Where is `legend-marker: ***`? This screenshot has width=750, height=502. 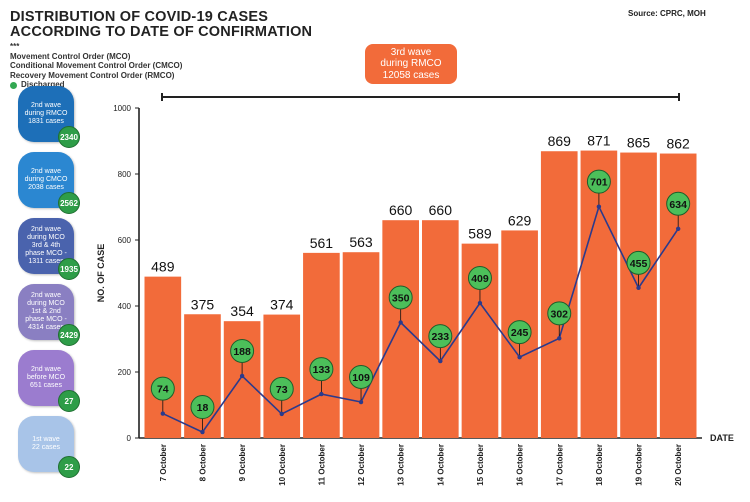
legend-marker: *** is located at coordinates (15, 46).